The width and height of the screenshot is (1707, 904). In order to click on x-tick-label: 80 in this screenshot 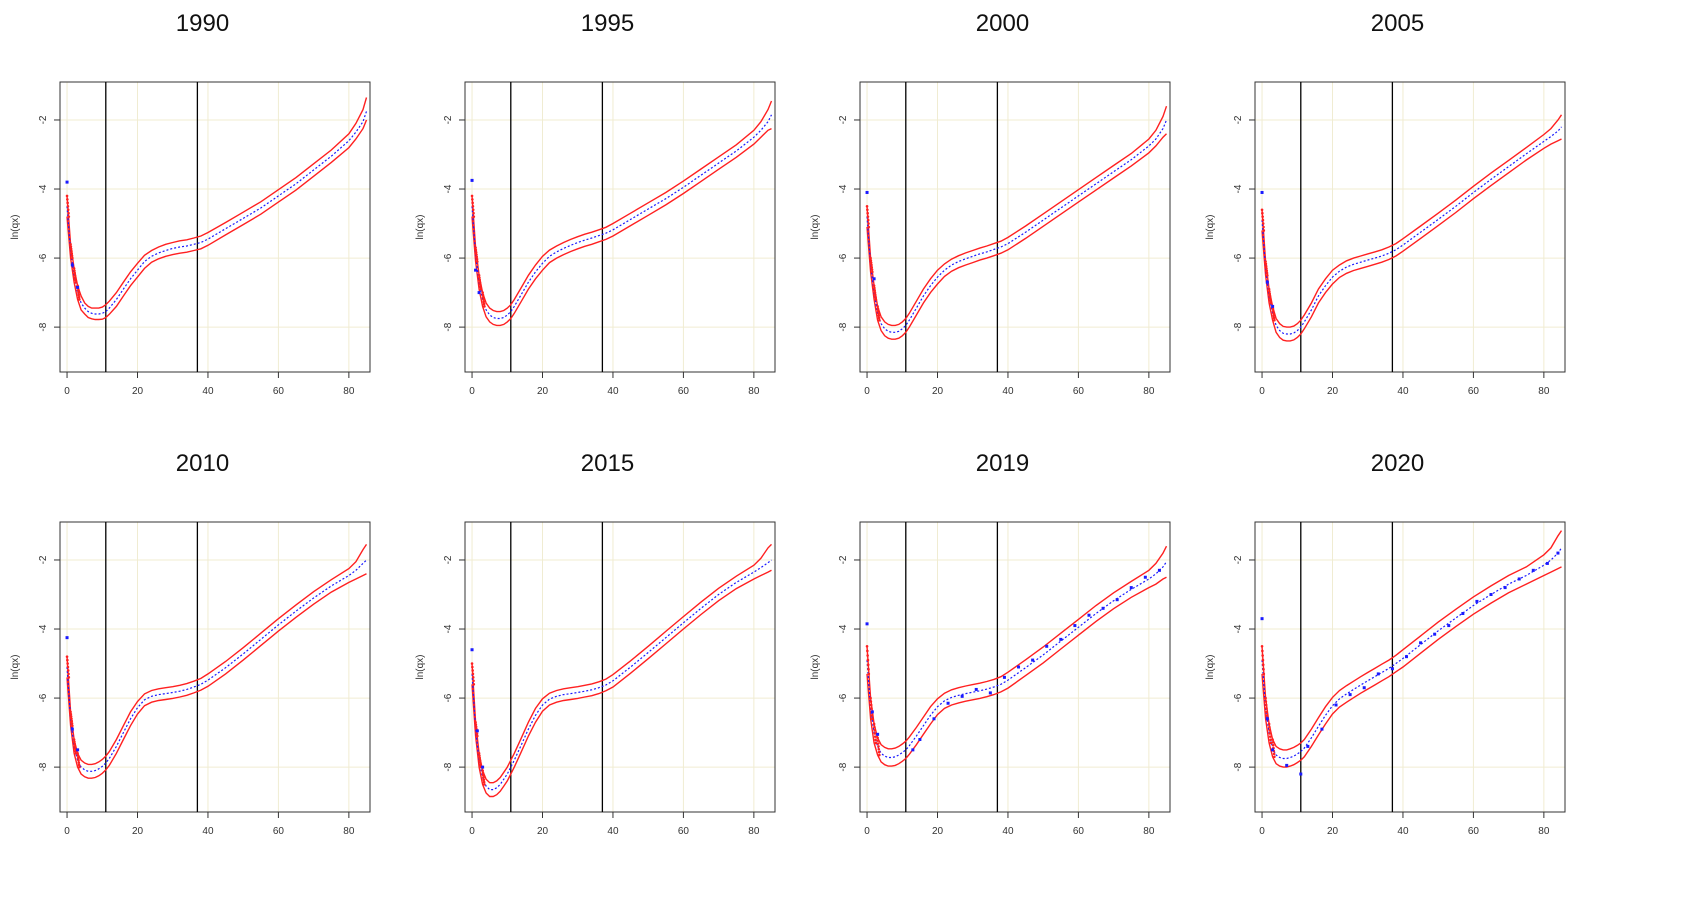, I will do `click(754, 391)`.